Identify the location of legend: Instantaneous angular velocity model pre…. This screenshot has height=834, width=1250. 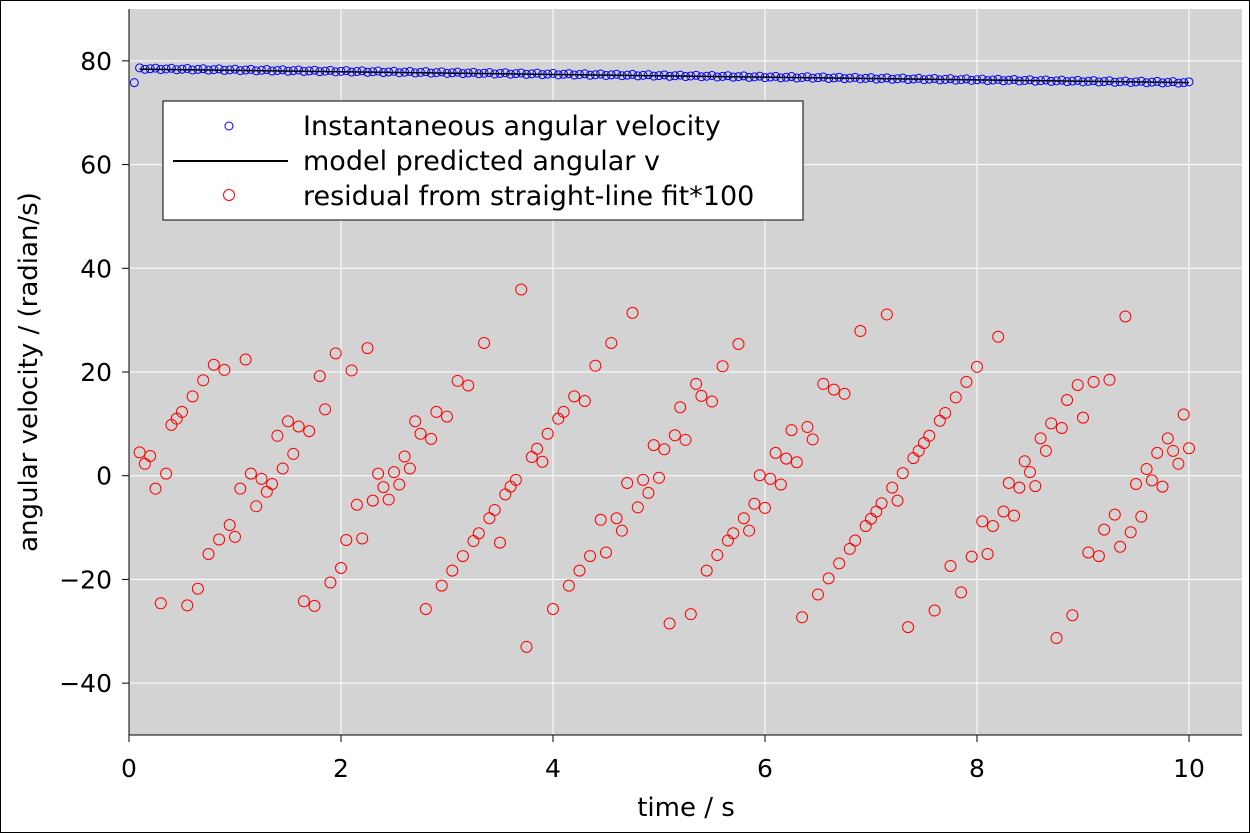
(483, 160).